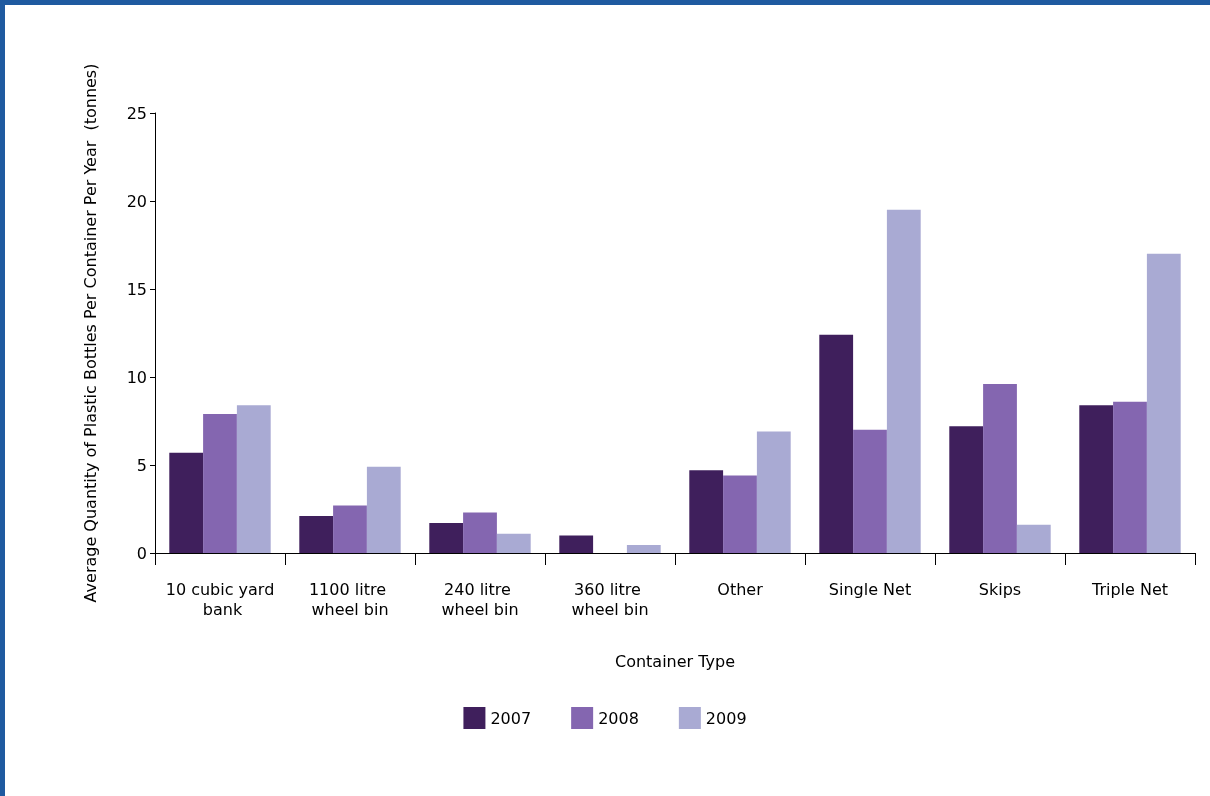 This screenshot has height=796, width=1210. What do you see at coordinates (511, 718) in the screenshot?
I see `legend-label: 2007` at bounding box center [511, 718].